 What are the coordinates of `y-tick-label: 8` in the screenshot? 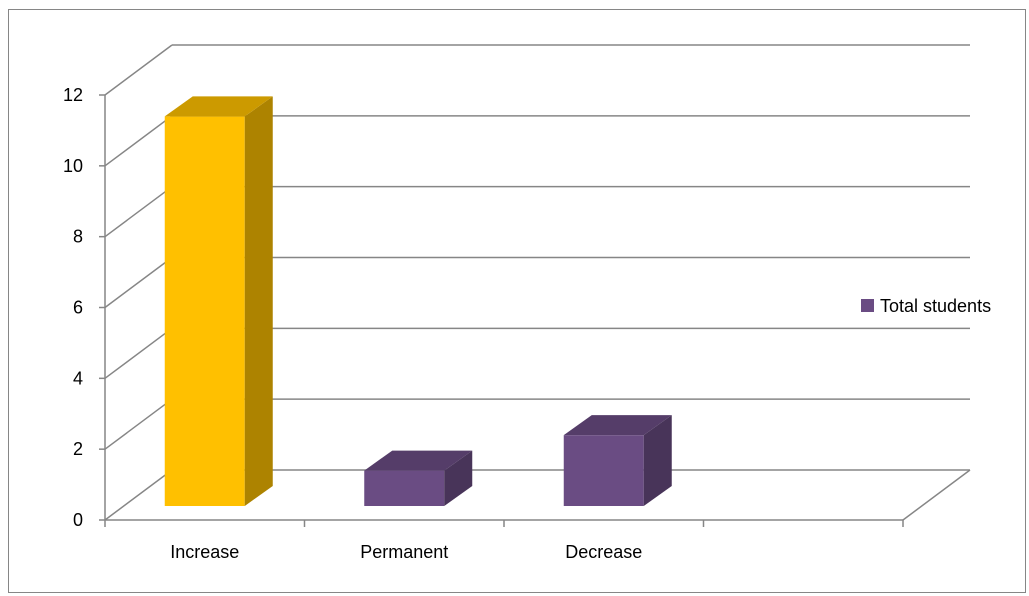 It's located at (78, 237).